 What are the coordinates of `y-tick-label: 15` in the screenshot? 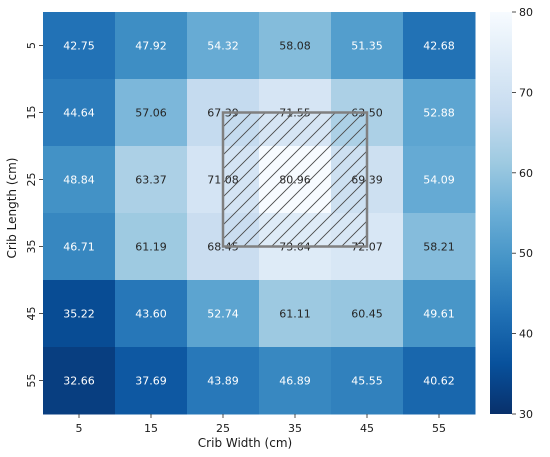 It's located at (31, 113).